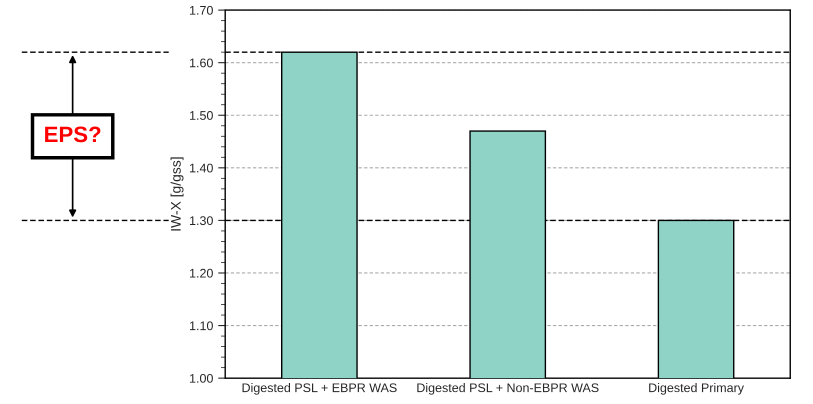 The height and width of the screenshot is (404, 813). What do you see at coordinates (201, 10) in the screenshot?
I see `y-tick-label: 1.70` at bounding box center [201, 10].